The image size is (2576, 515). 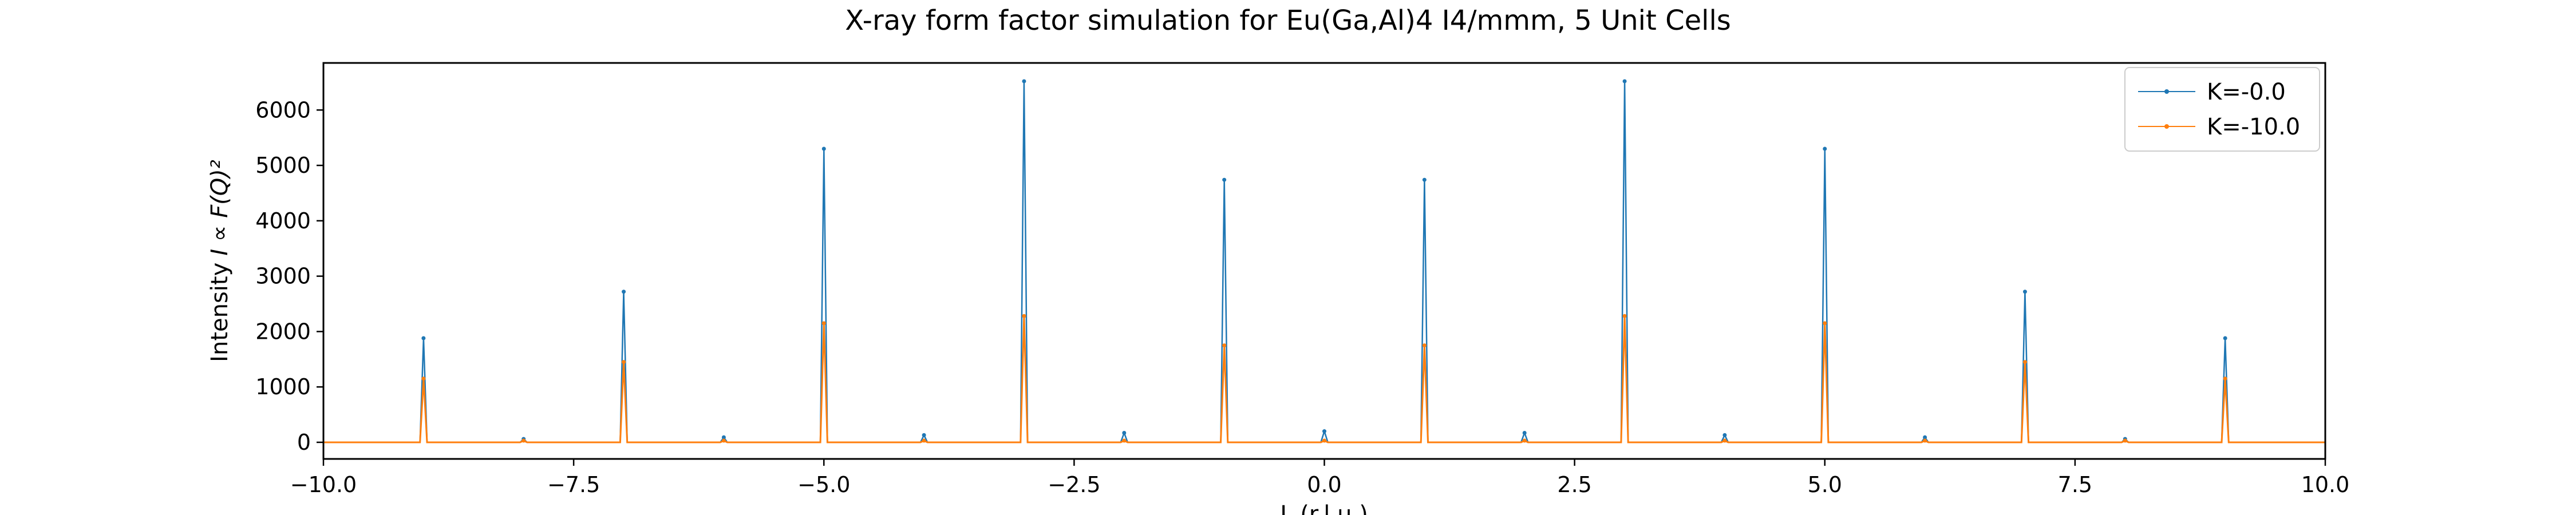 I want to click on legend-label-series-1: K=-0.0, so click(x=2246, y=92).